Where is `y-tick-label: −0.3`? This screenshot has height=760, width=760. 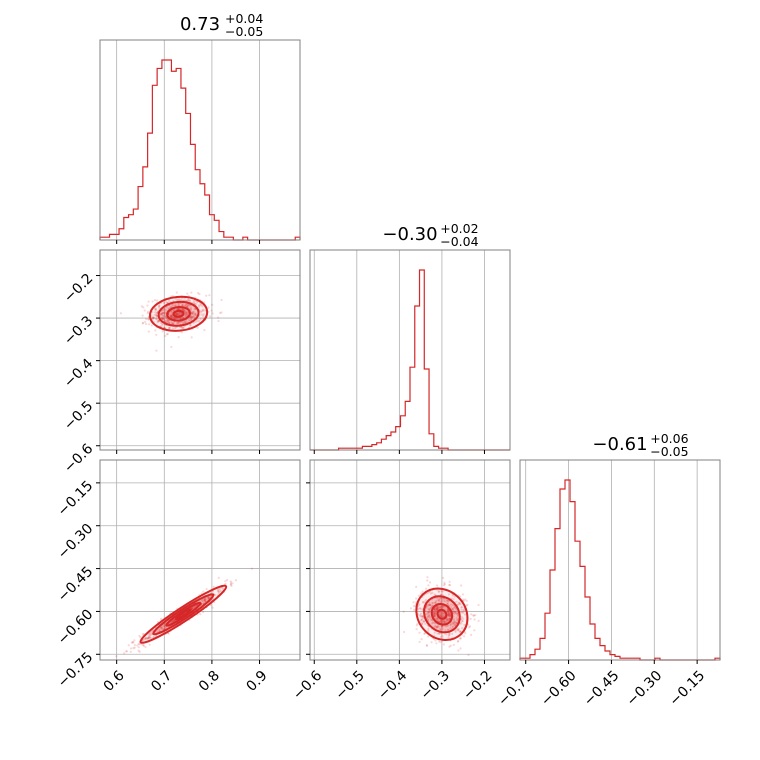
y-tick-label: −0.3 is located at coordinates (78, 330).